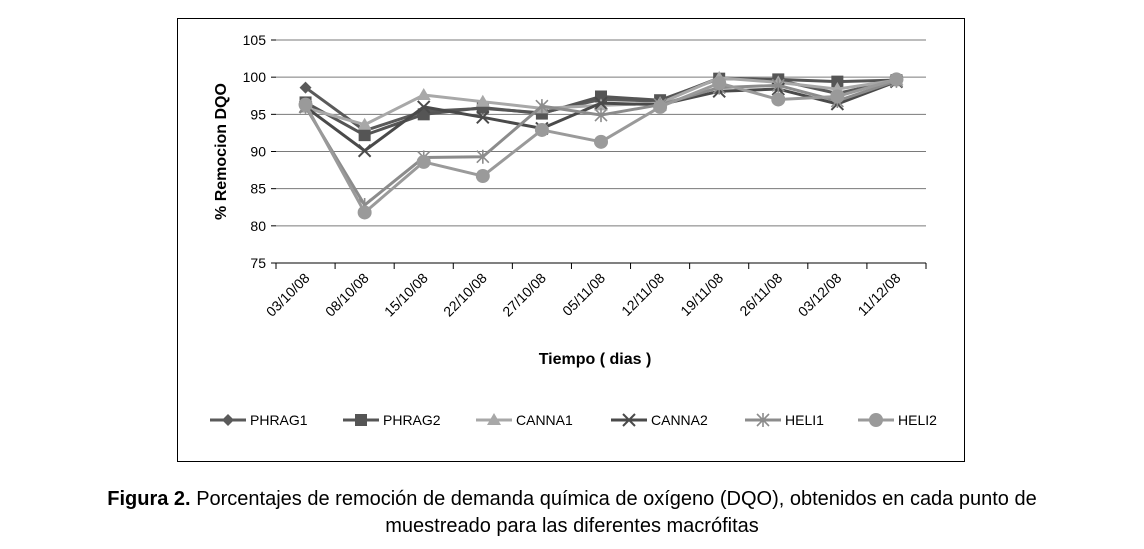  I want to click on x-tick-label-11/12/08: 11/12/08, so click(878, 294).